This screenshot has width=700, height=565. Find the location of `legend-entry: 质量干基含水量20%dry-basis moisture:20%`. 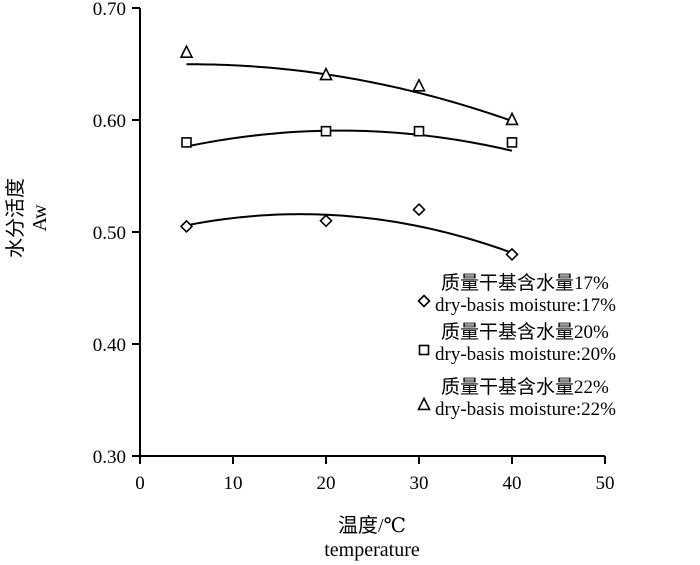

legend-entry: 质量干基含水量20%dry-basis moisture:20% is located at coordinates (517, 343).